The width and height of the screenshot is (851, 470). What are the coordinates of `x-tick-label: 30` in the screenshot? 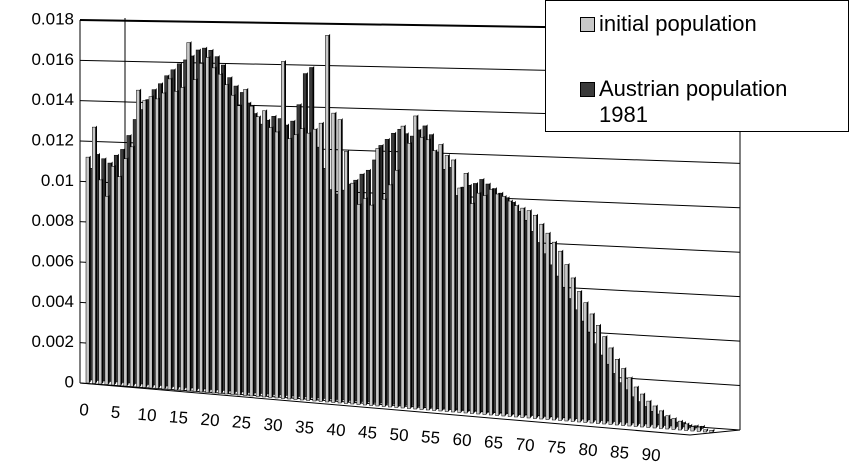 It's located at (273, 425).